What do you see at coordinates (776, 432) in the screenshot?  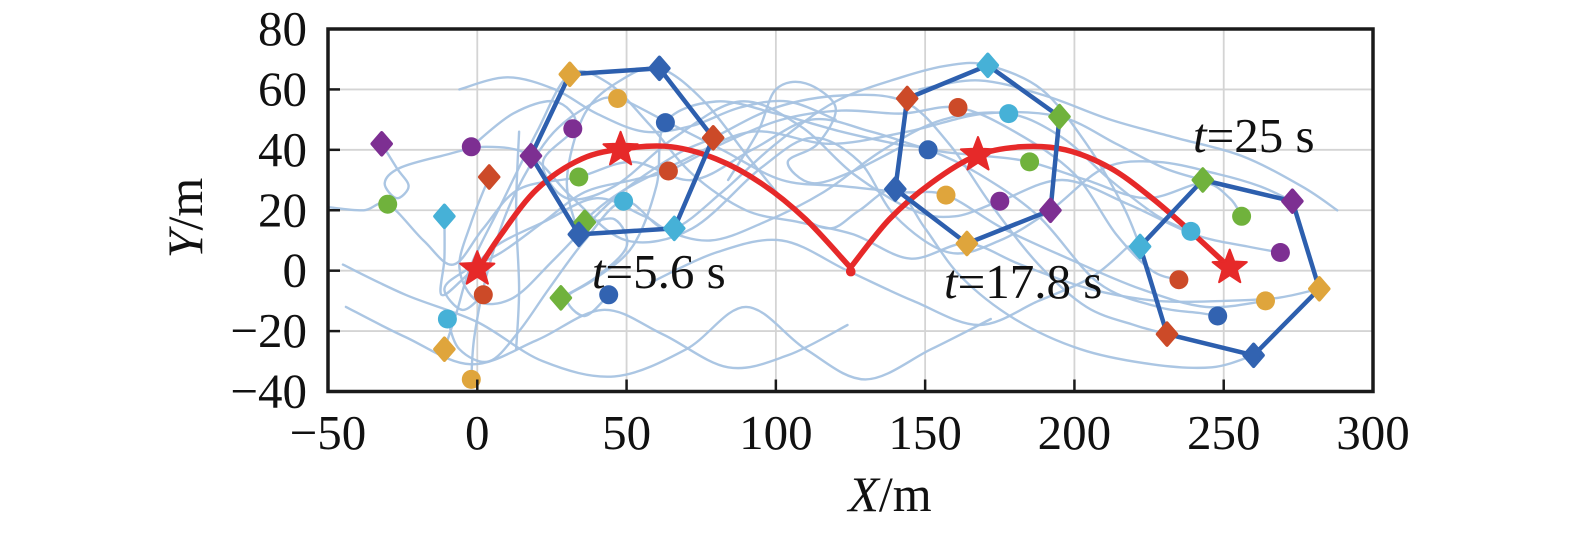 I see `x-tick-label: 100` at bounding box center [776, 432].